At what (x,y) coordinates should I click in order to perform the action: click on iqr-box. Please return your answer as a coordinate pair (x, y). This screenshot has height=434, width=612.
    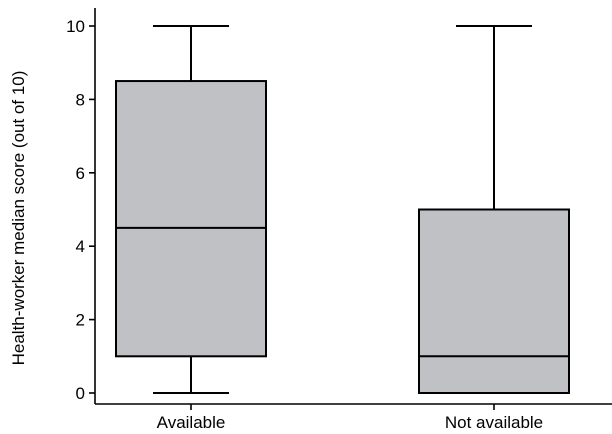
    Looking at the image, I should click on (494, 301).